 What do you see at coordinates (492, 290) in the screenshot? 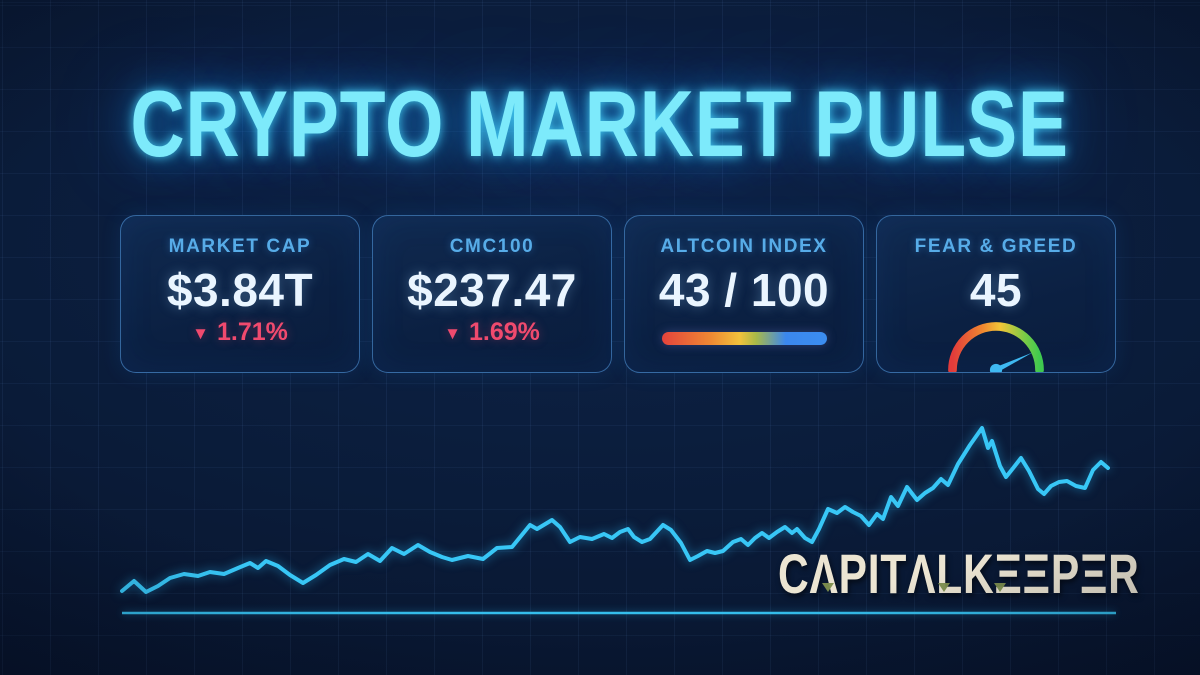
I see `cmc100-value: $237.47` at bounding box center [492, 290].